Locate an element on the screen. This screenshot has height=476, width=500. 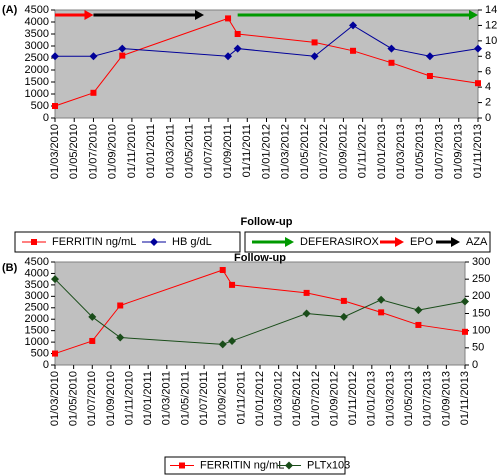
y2-tick-label: 200 is located at coordinates (481, 296).